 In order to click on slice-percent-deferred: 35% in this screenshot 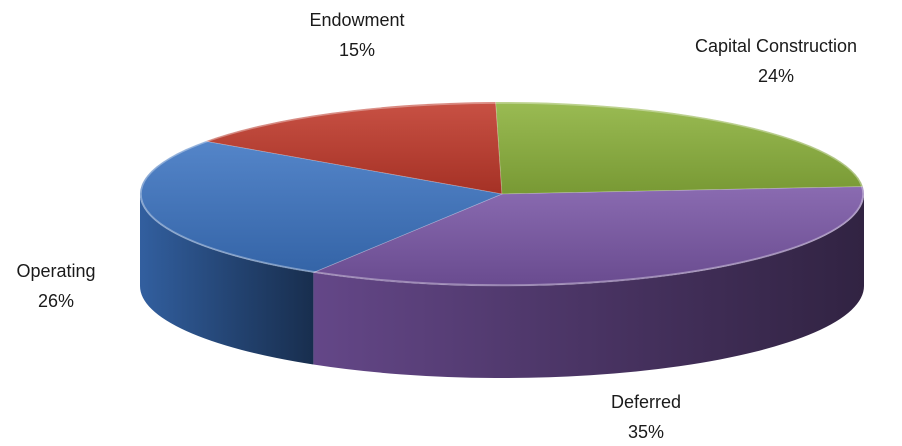, I will do `click(646, 432)`.